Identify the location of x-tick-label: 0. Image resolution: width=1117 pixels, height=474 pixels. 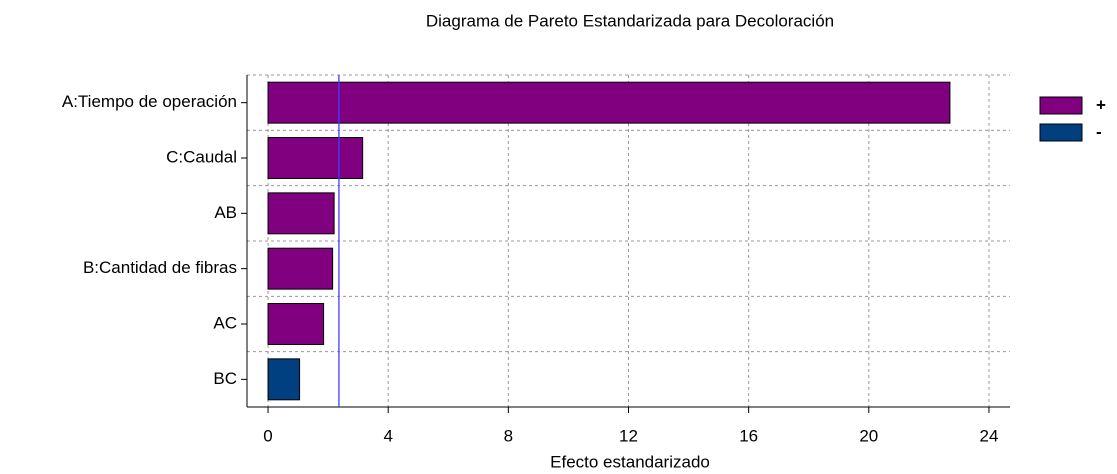
(267, 435).